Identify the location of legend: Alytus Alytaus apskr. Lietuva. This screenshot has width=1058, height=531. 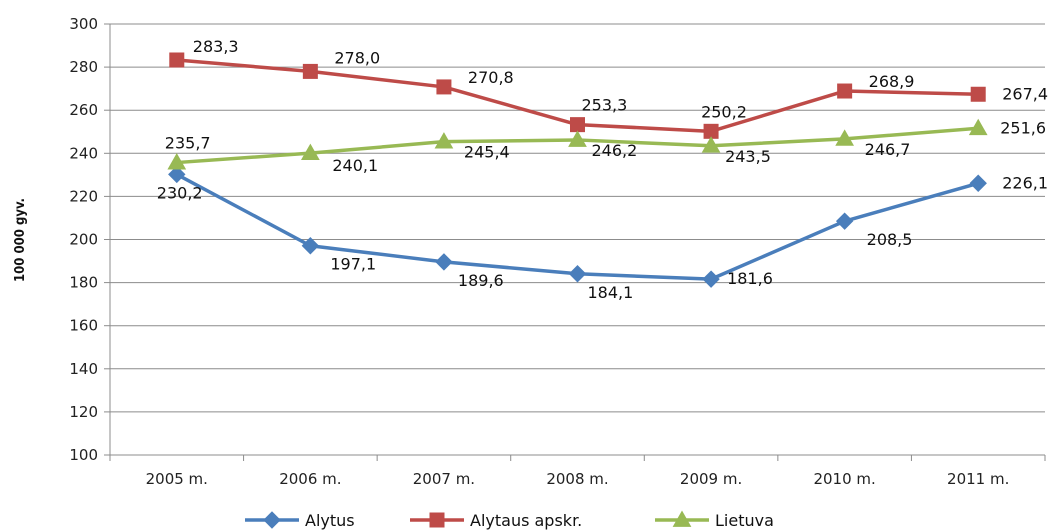
(509, 520).